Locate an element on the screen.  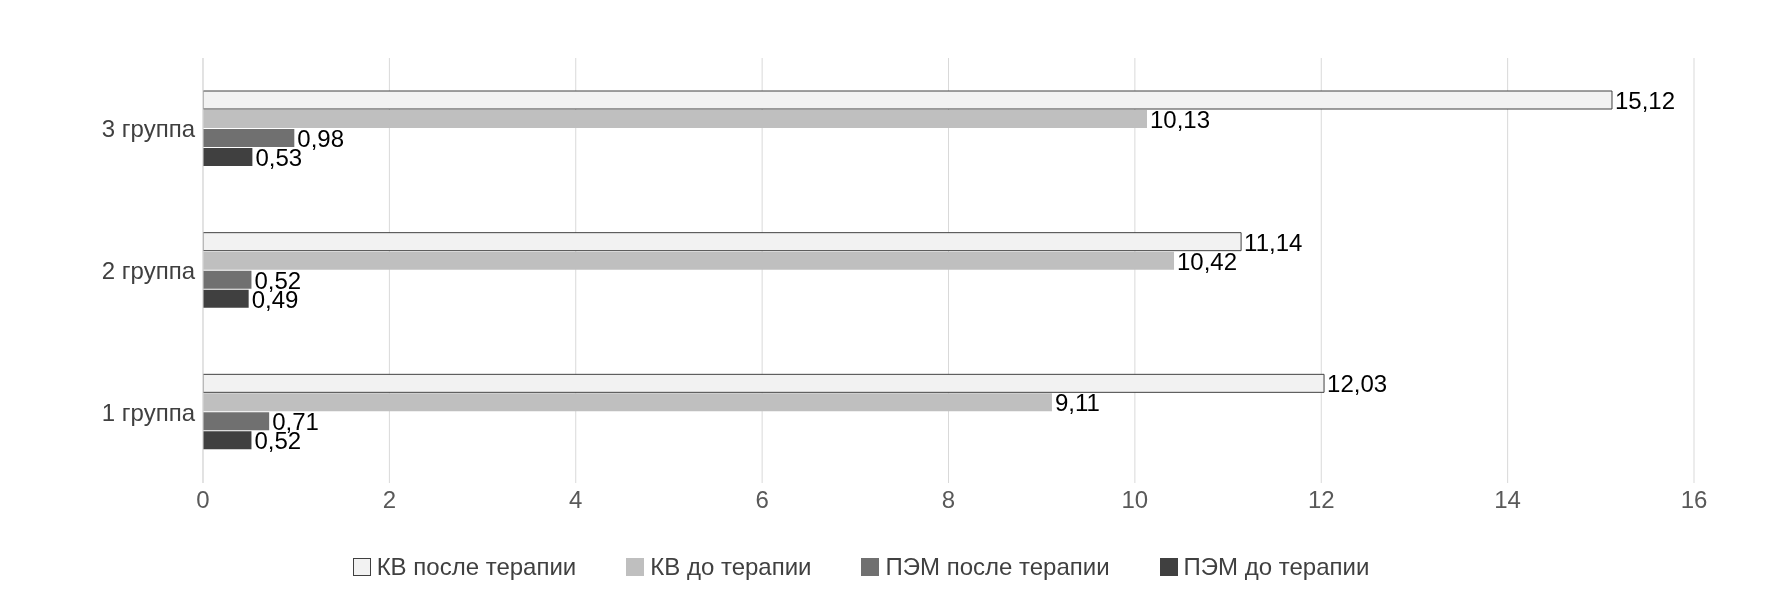
legend-label: КВ до терапии is located at coordinates (731, 567).